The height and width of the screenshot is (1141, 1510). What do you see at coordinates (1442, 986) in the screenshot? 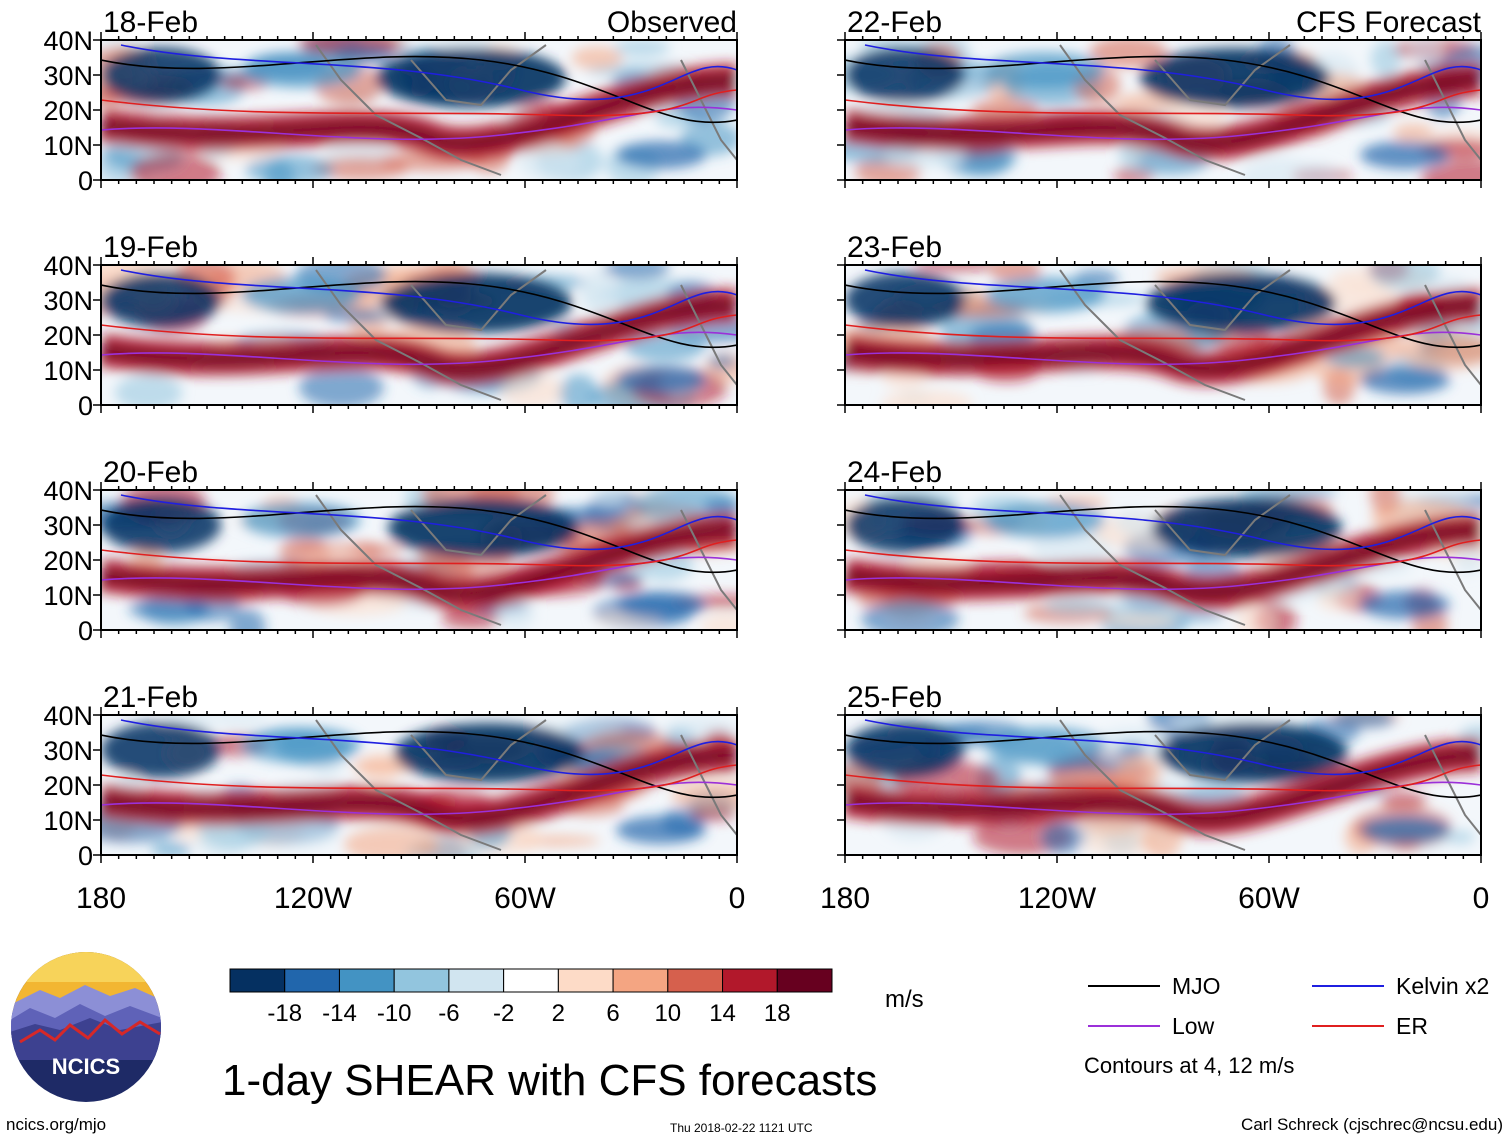
I see `legend-label: Kelvin x2` at bounding box center [1442, 986].